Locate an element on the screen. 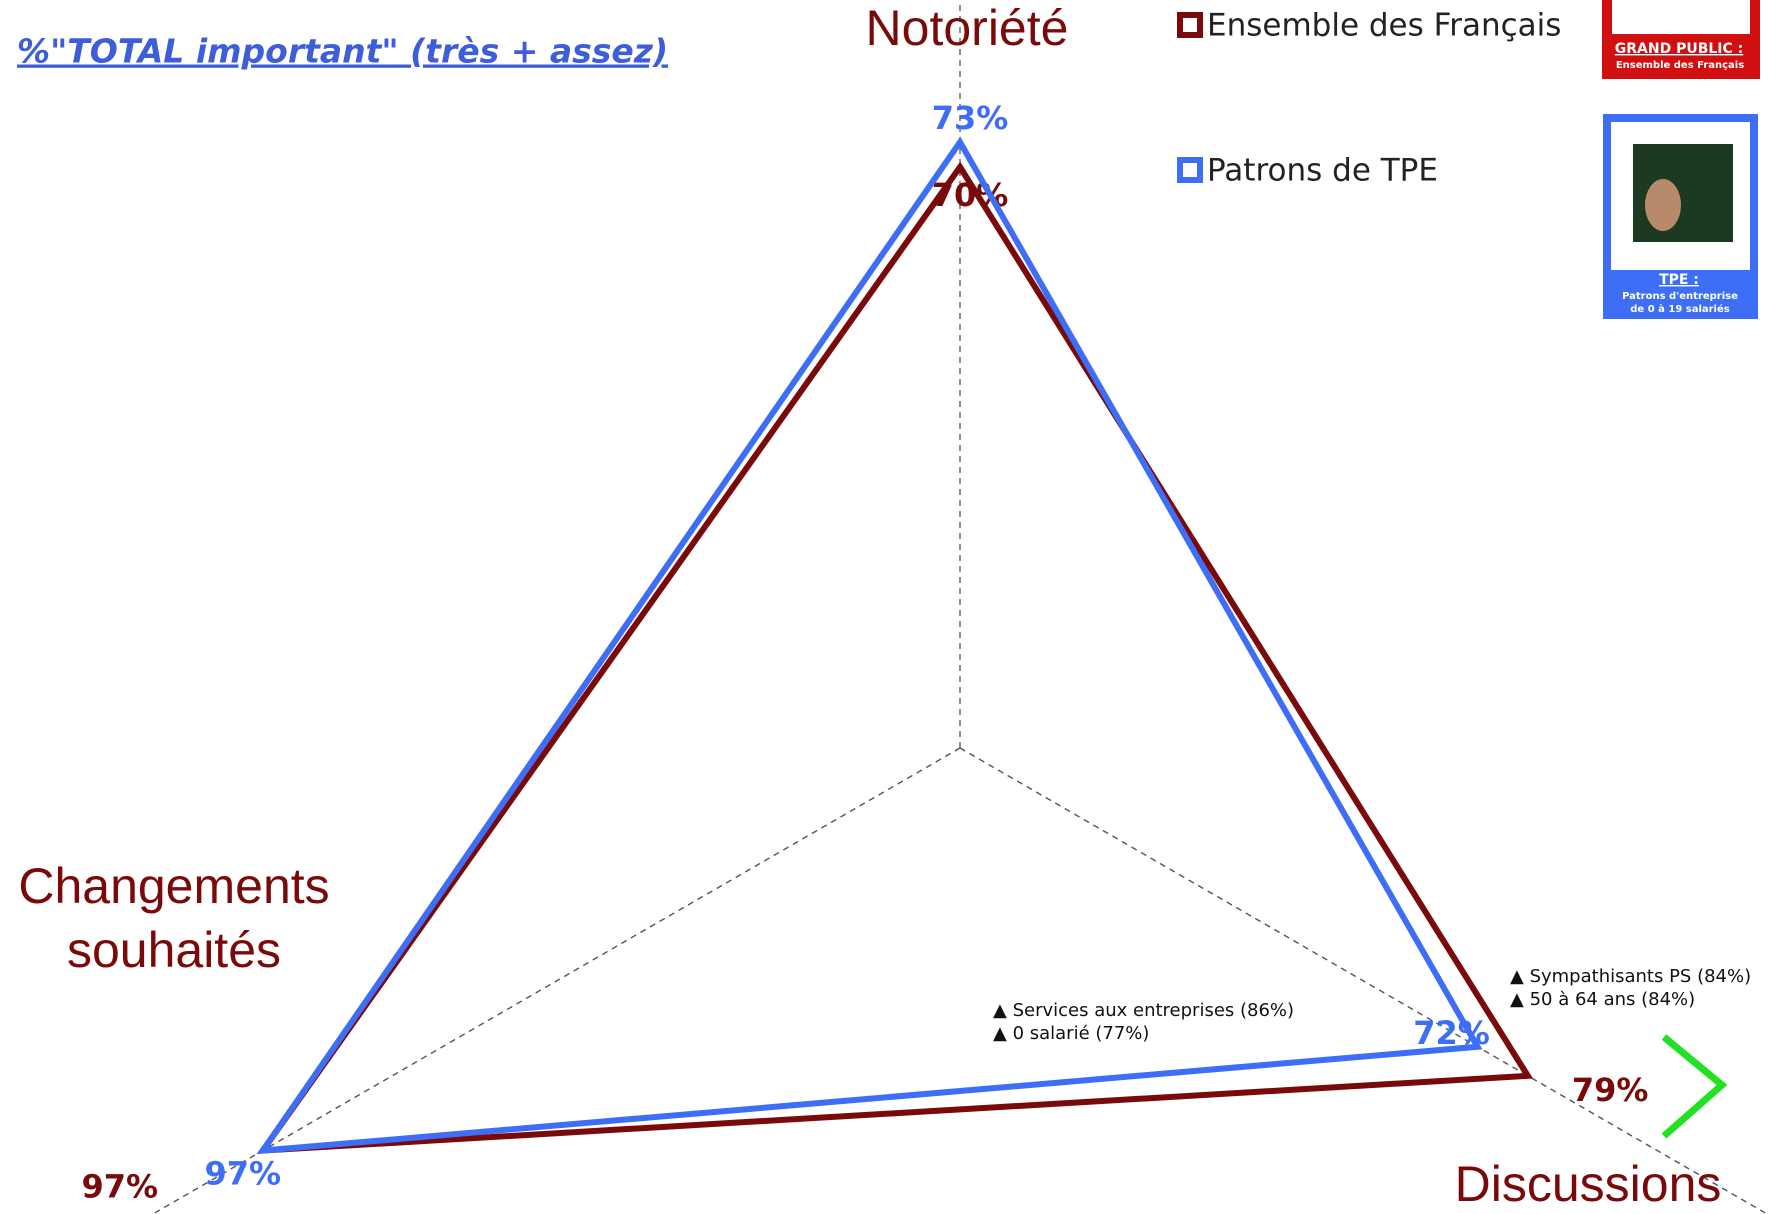 The height and width of the screenshot is (1214, 1776). category-label: Discussions is located at coordinates (1588, 1184).